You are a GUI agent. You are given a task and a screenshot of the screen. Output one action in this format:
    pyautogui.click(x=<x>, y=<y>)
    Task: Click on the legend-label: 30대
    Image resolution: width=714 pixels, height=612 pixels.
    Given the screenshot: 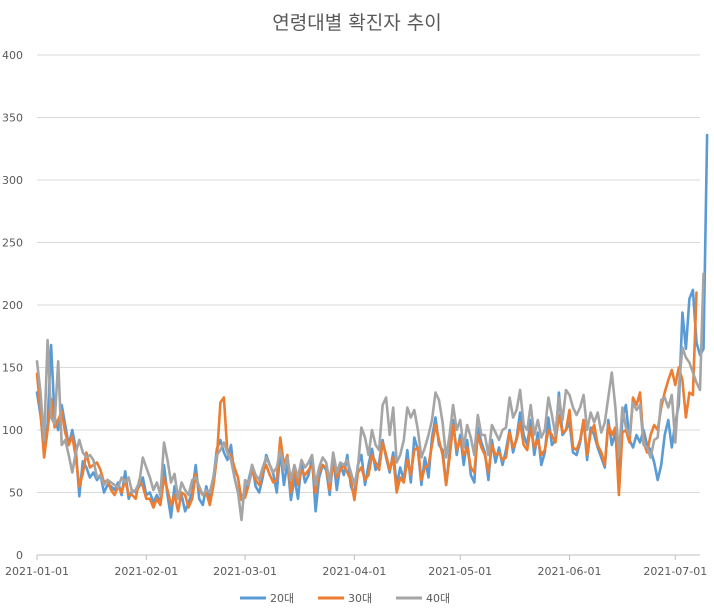 What is the action you would take?
    pyautogui.click(x=360, y=598)
    